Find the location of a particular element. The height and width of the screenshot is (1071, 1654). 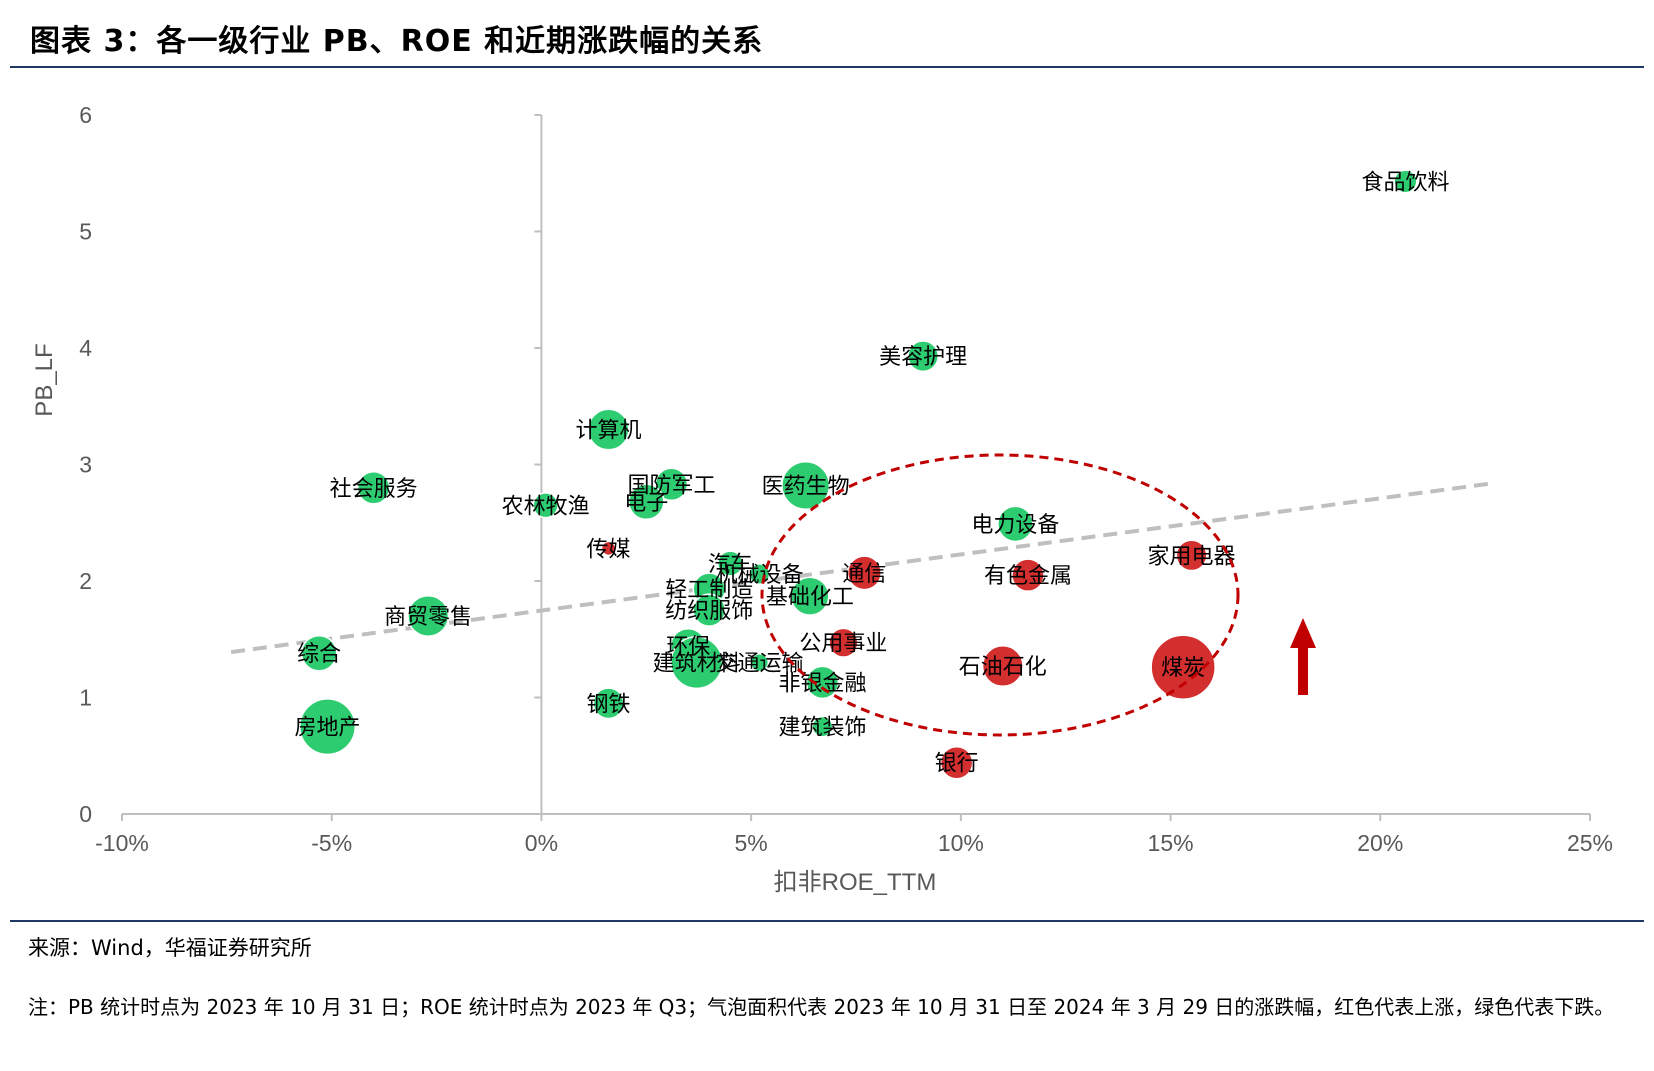

y-axis-title: PB_LF is located at coordinates (44, 379).